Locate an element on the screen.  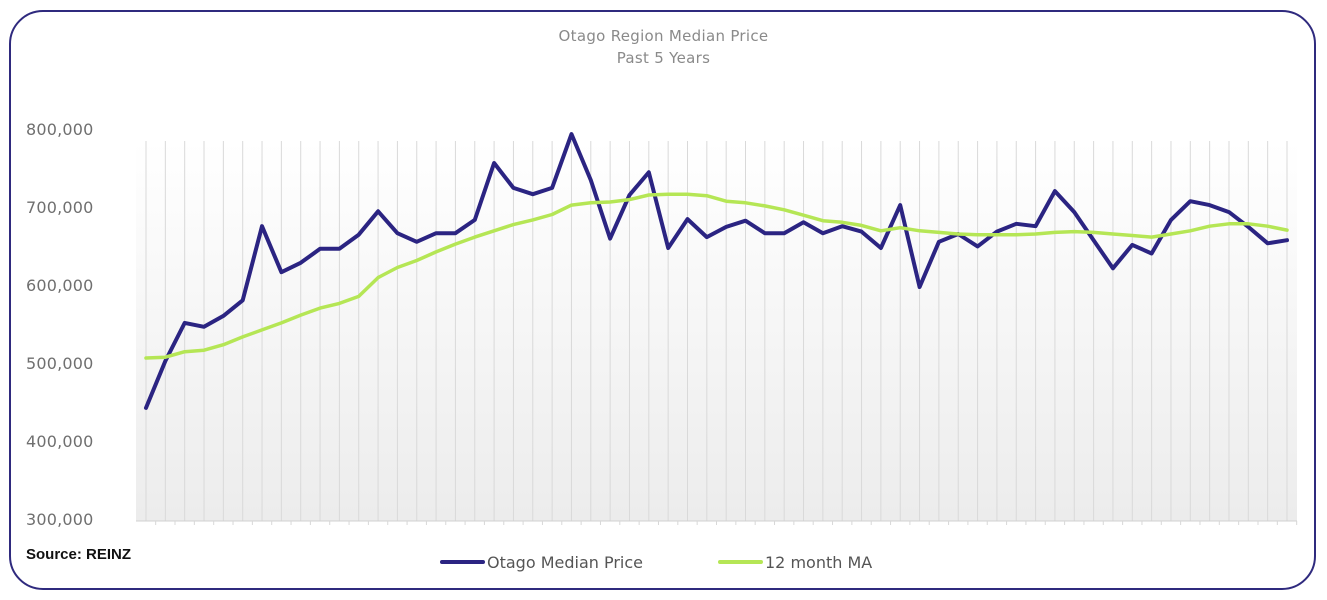
y-tick-label: 300,000 is located at coordinates (60, 519).